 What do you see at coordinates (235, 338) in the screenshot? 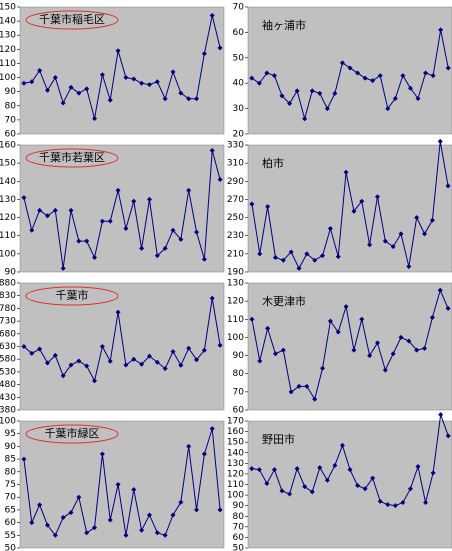
I see `y-tick-label: 100` at bounding box center [235, 338].